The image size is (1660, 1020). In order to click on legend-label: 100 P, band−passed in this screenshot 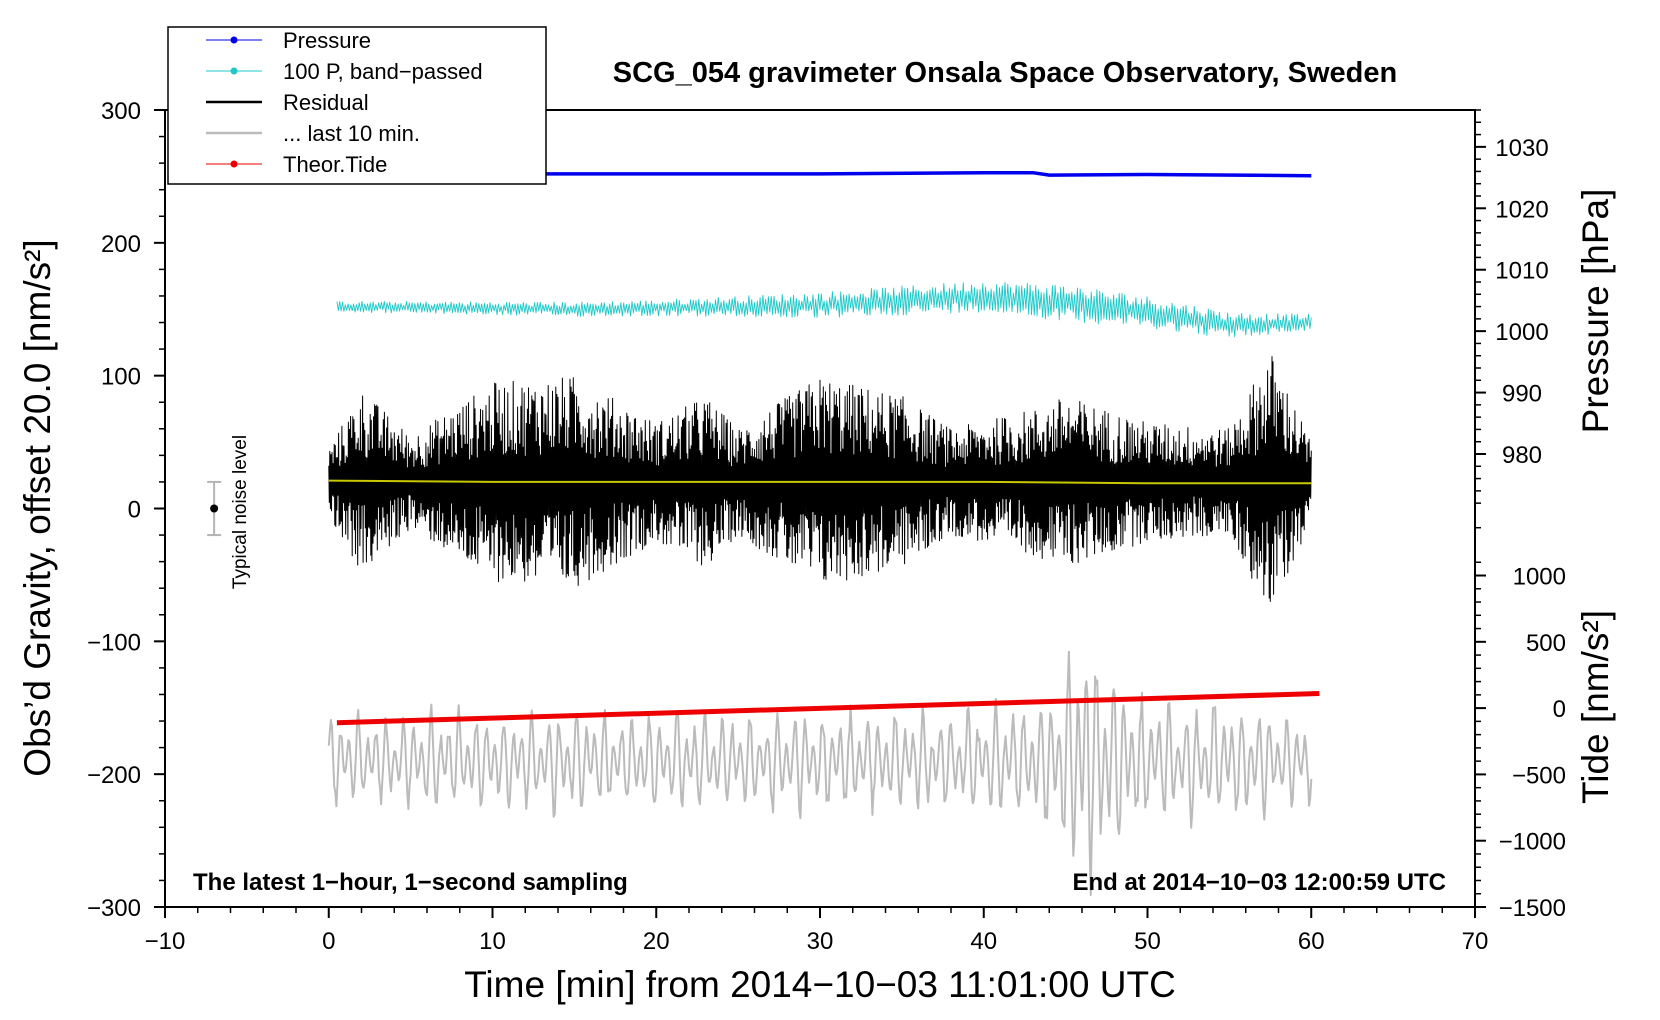, I will do `click(383, 71)`.